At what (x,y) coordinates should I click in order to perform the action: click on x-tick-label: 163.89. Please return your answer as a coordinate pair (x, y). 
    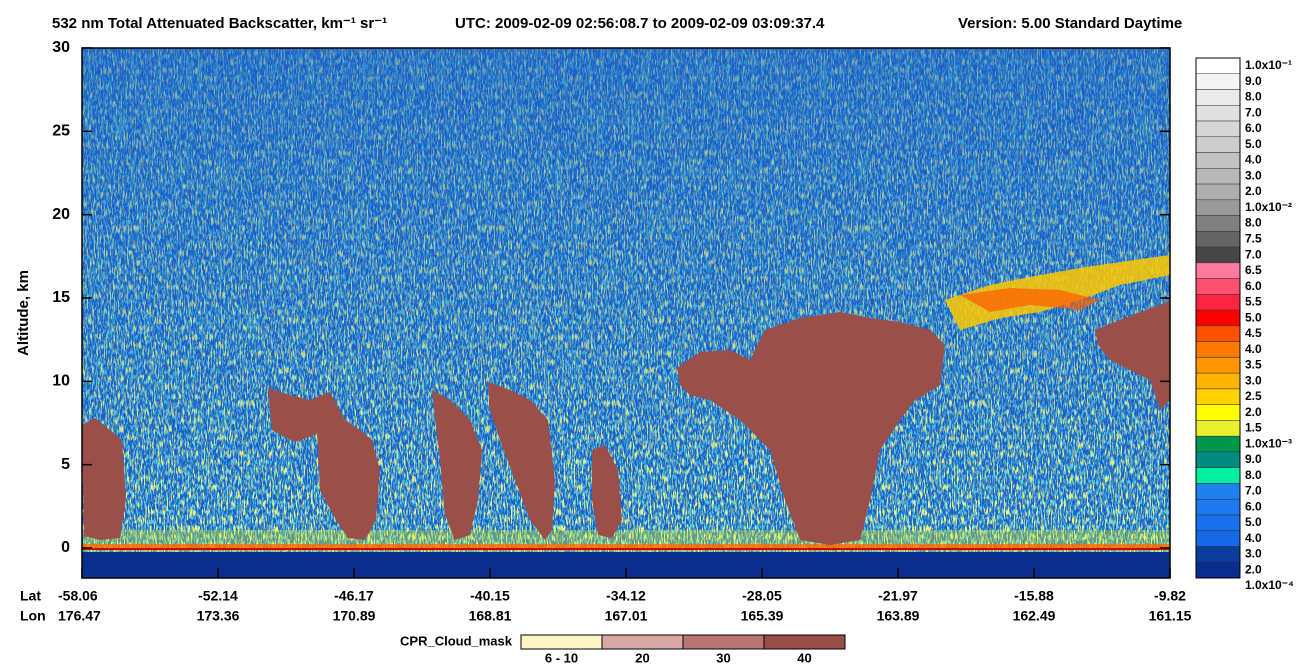
    Looking at the image, I should click on (898, 616).